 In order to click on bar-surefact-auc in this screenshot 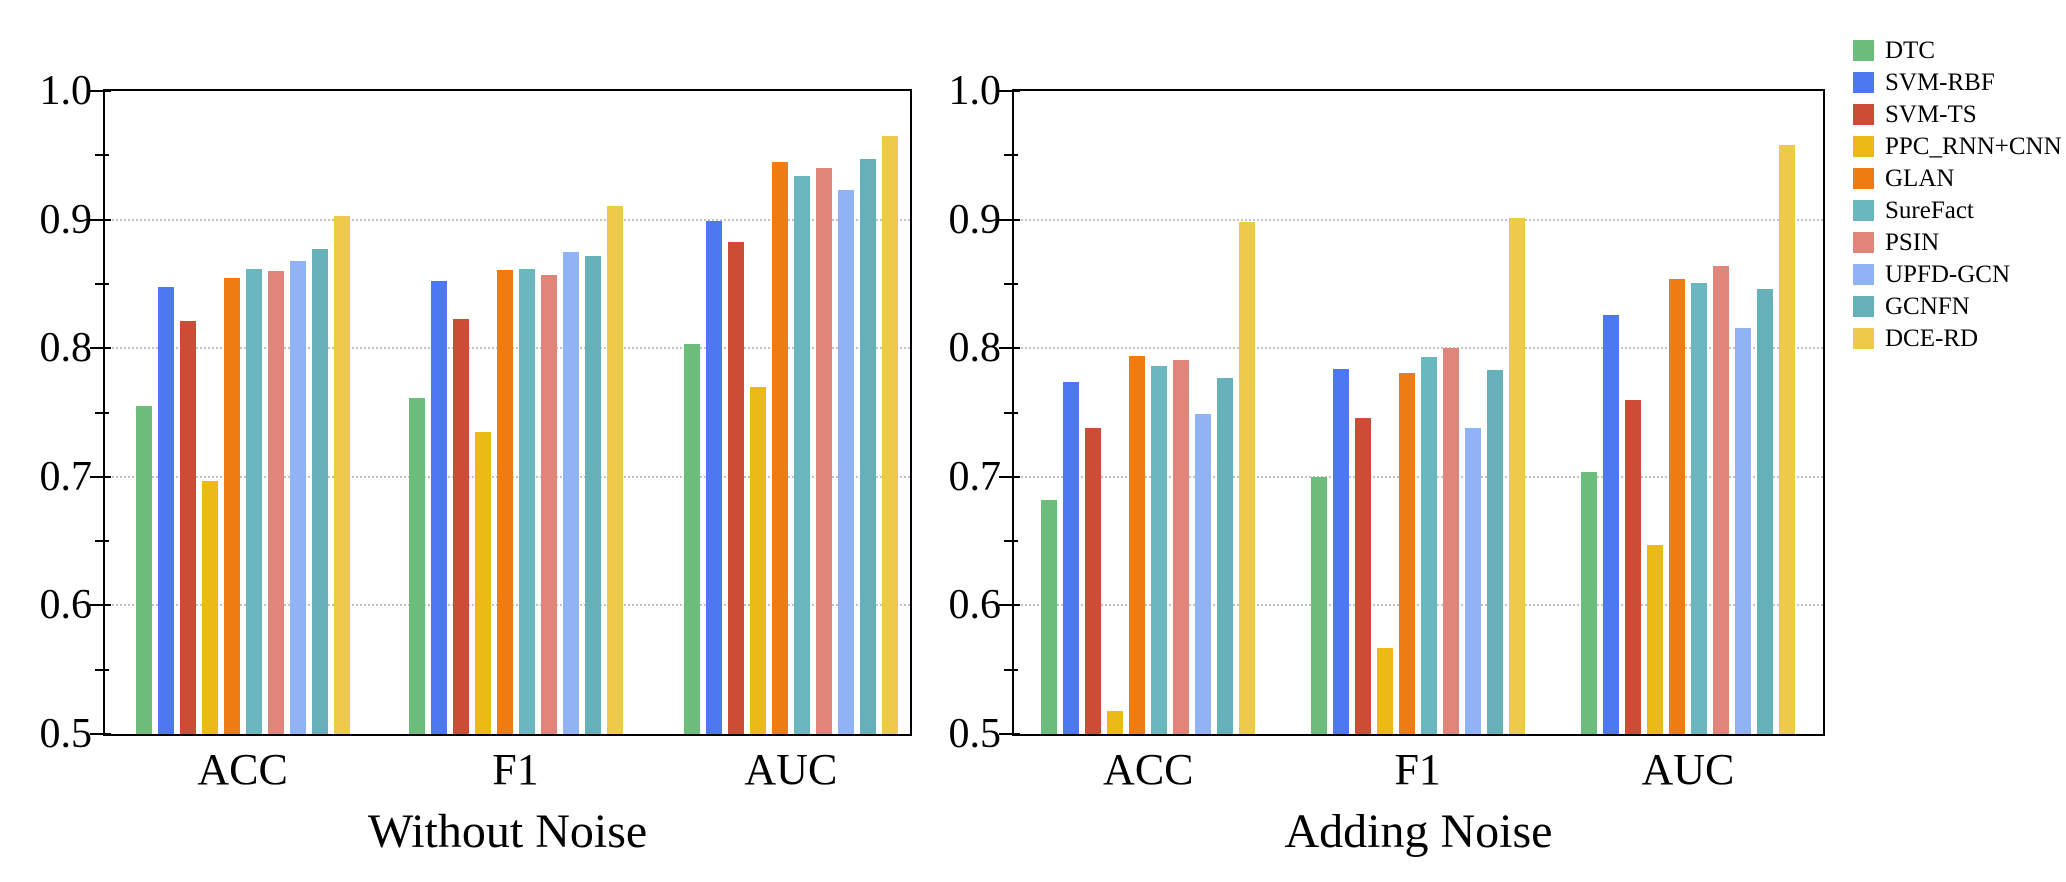, I will do `click(801, 454)`.